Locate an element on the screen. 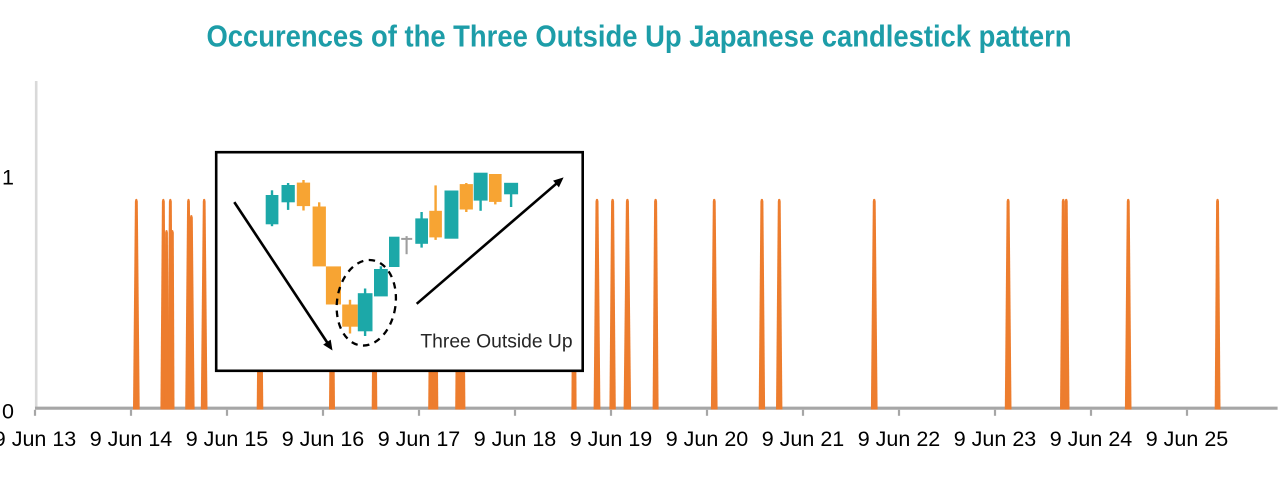  svg-text: 9 Jun 21 is located at coordinates (803, 439).